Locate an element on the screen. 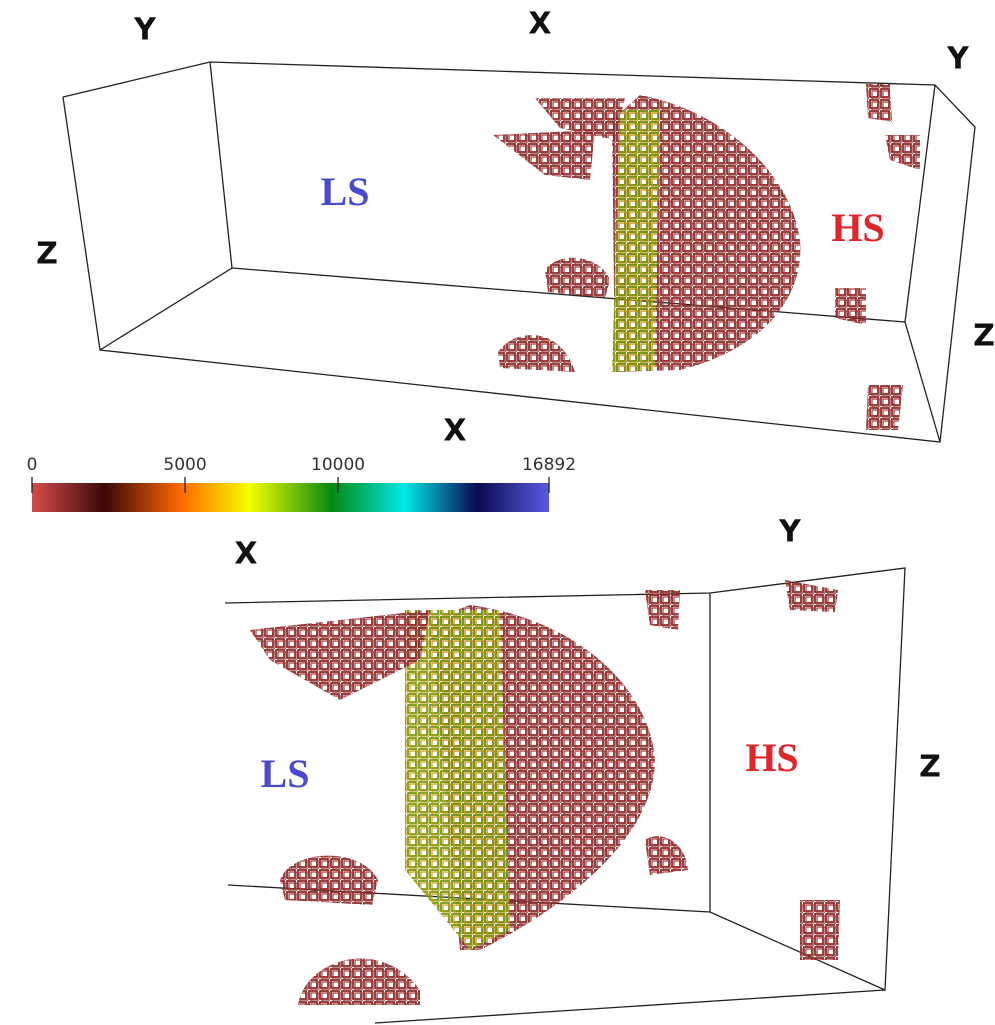  colorbar-tick-label: 16892 is located at coordinates (549, 465).